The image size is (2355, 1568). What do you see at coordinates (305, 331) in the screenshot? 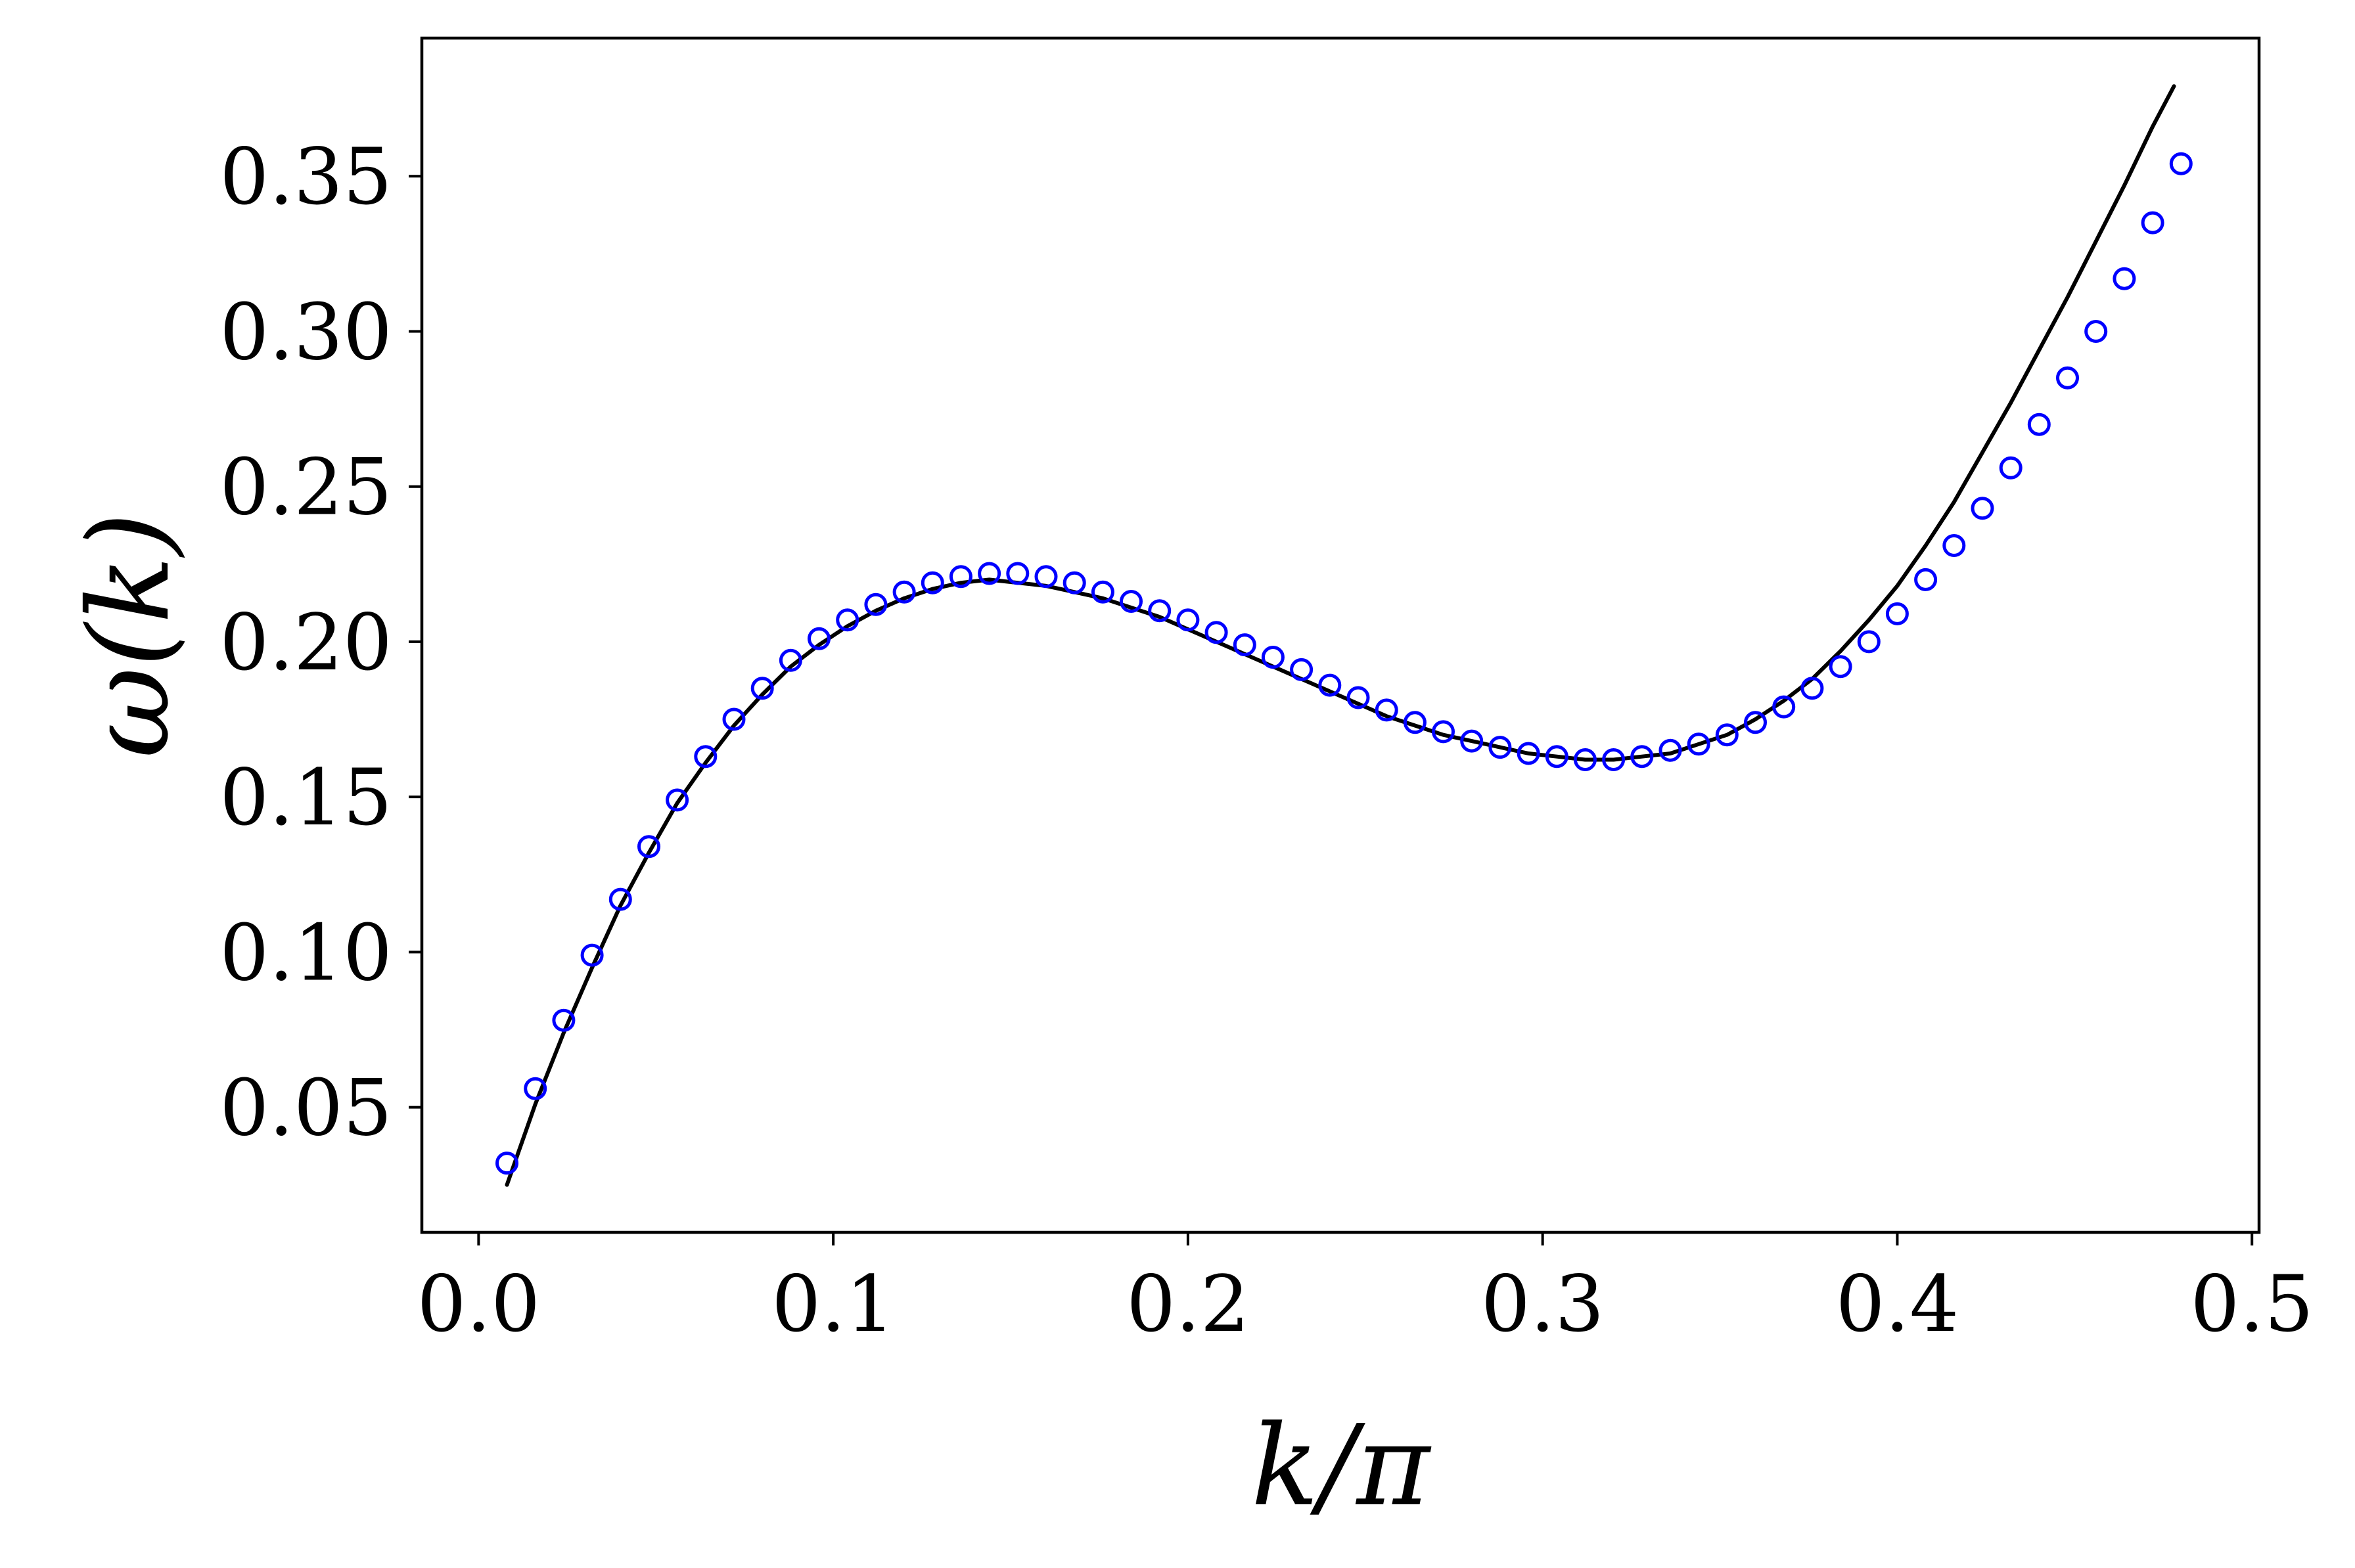
I see `y-tick-label: 0.30` at bounding box center [305, 331].